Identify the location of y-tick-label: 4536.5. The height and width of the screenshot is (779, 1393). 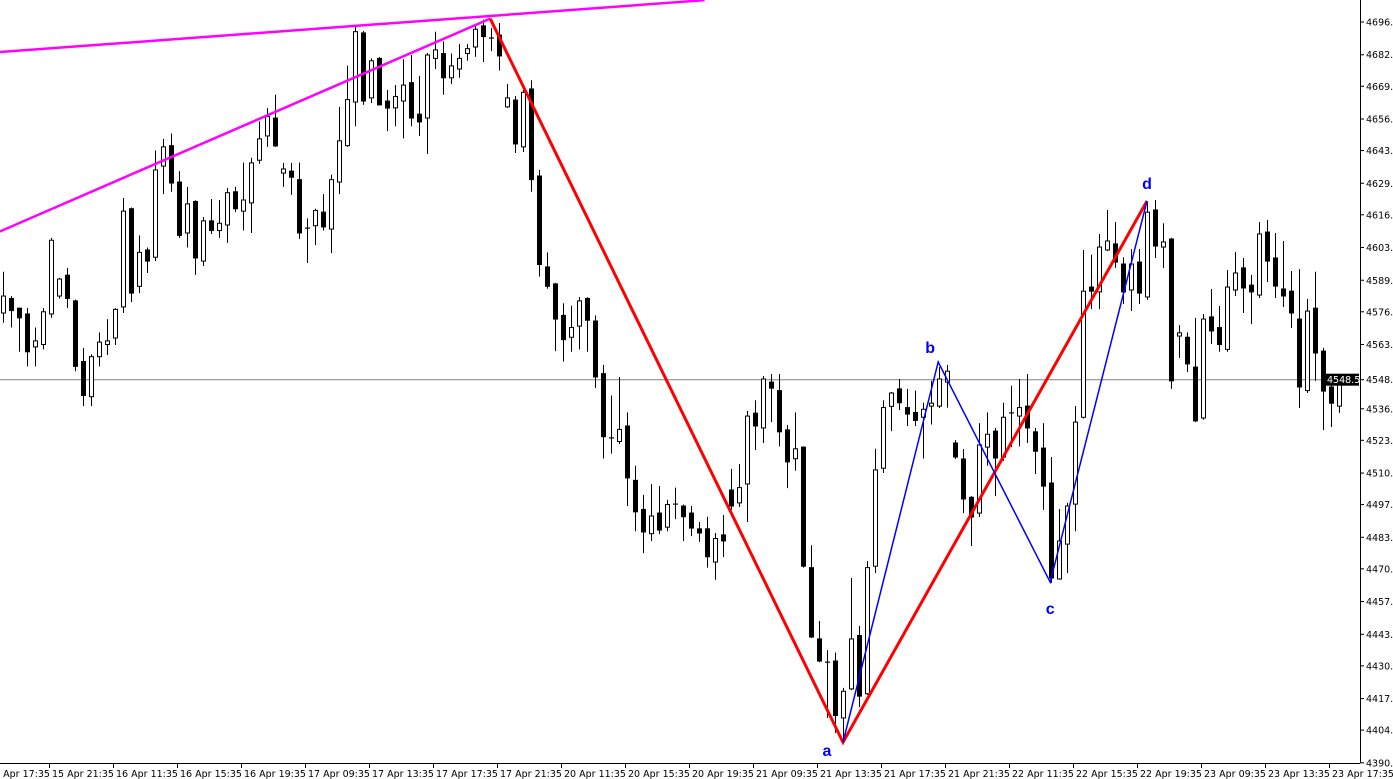
(1379, 409).